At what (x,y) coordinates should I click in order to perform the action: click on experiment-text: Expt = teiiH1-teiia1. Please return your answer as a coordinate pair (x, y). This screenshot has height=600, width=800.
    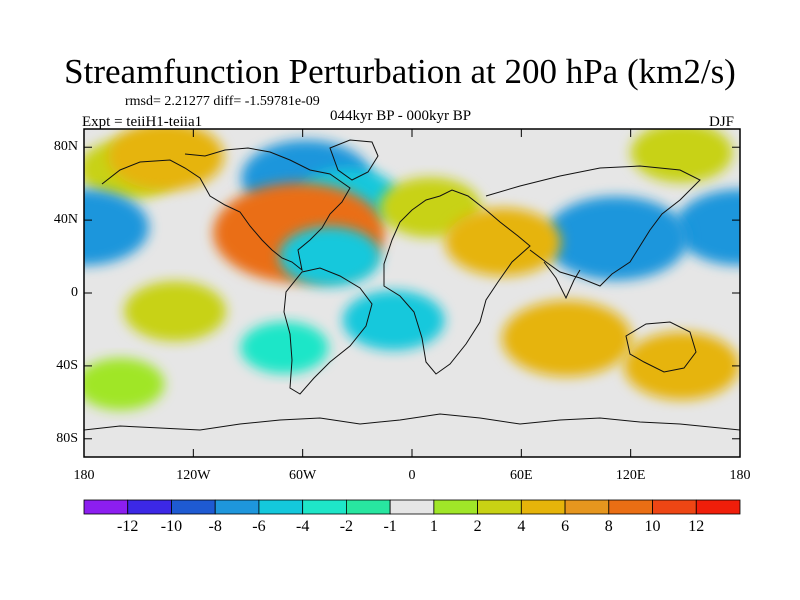
    Looking at the image, I should click on (142, 122).